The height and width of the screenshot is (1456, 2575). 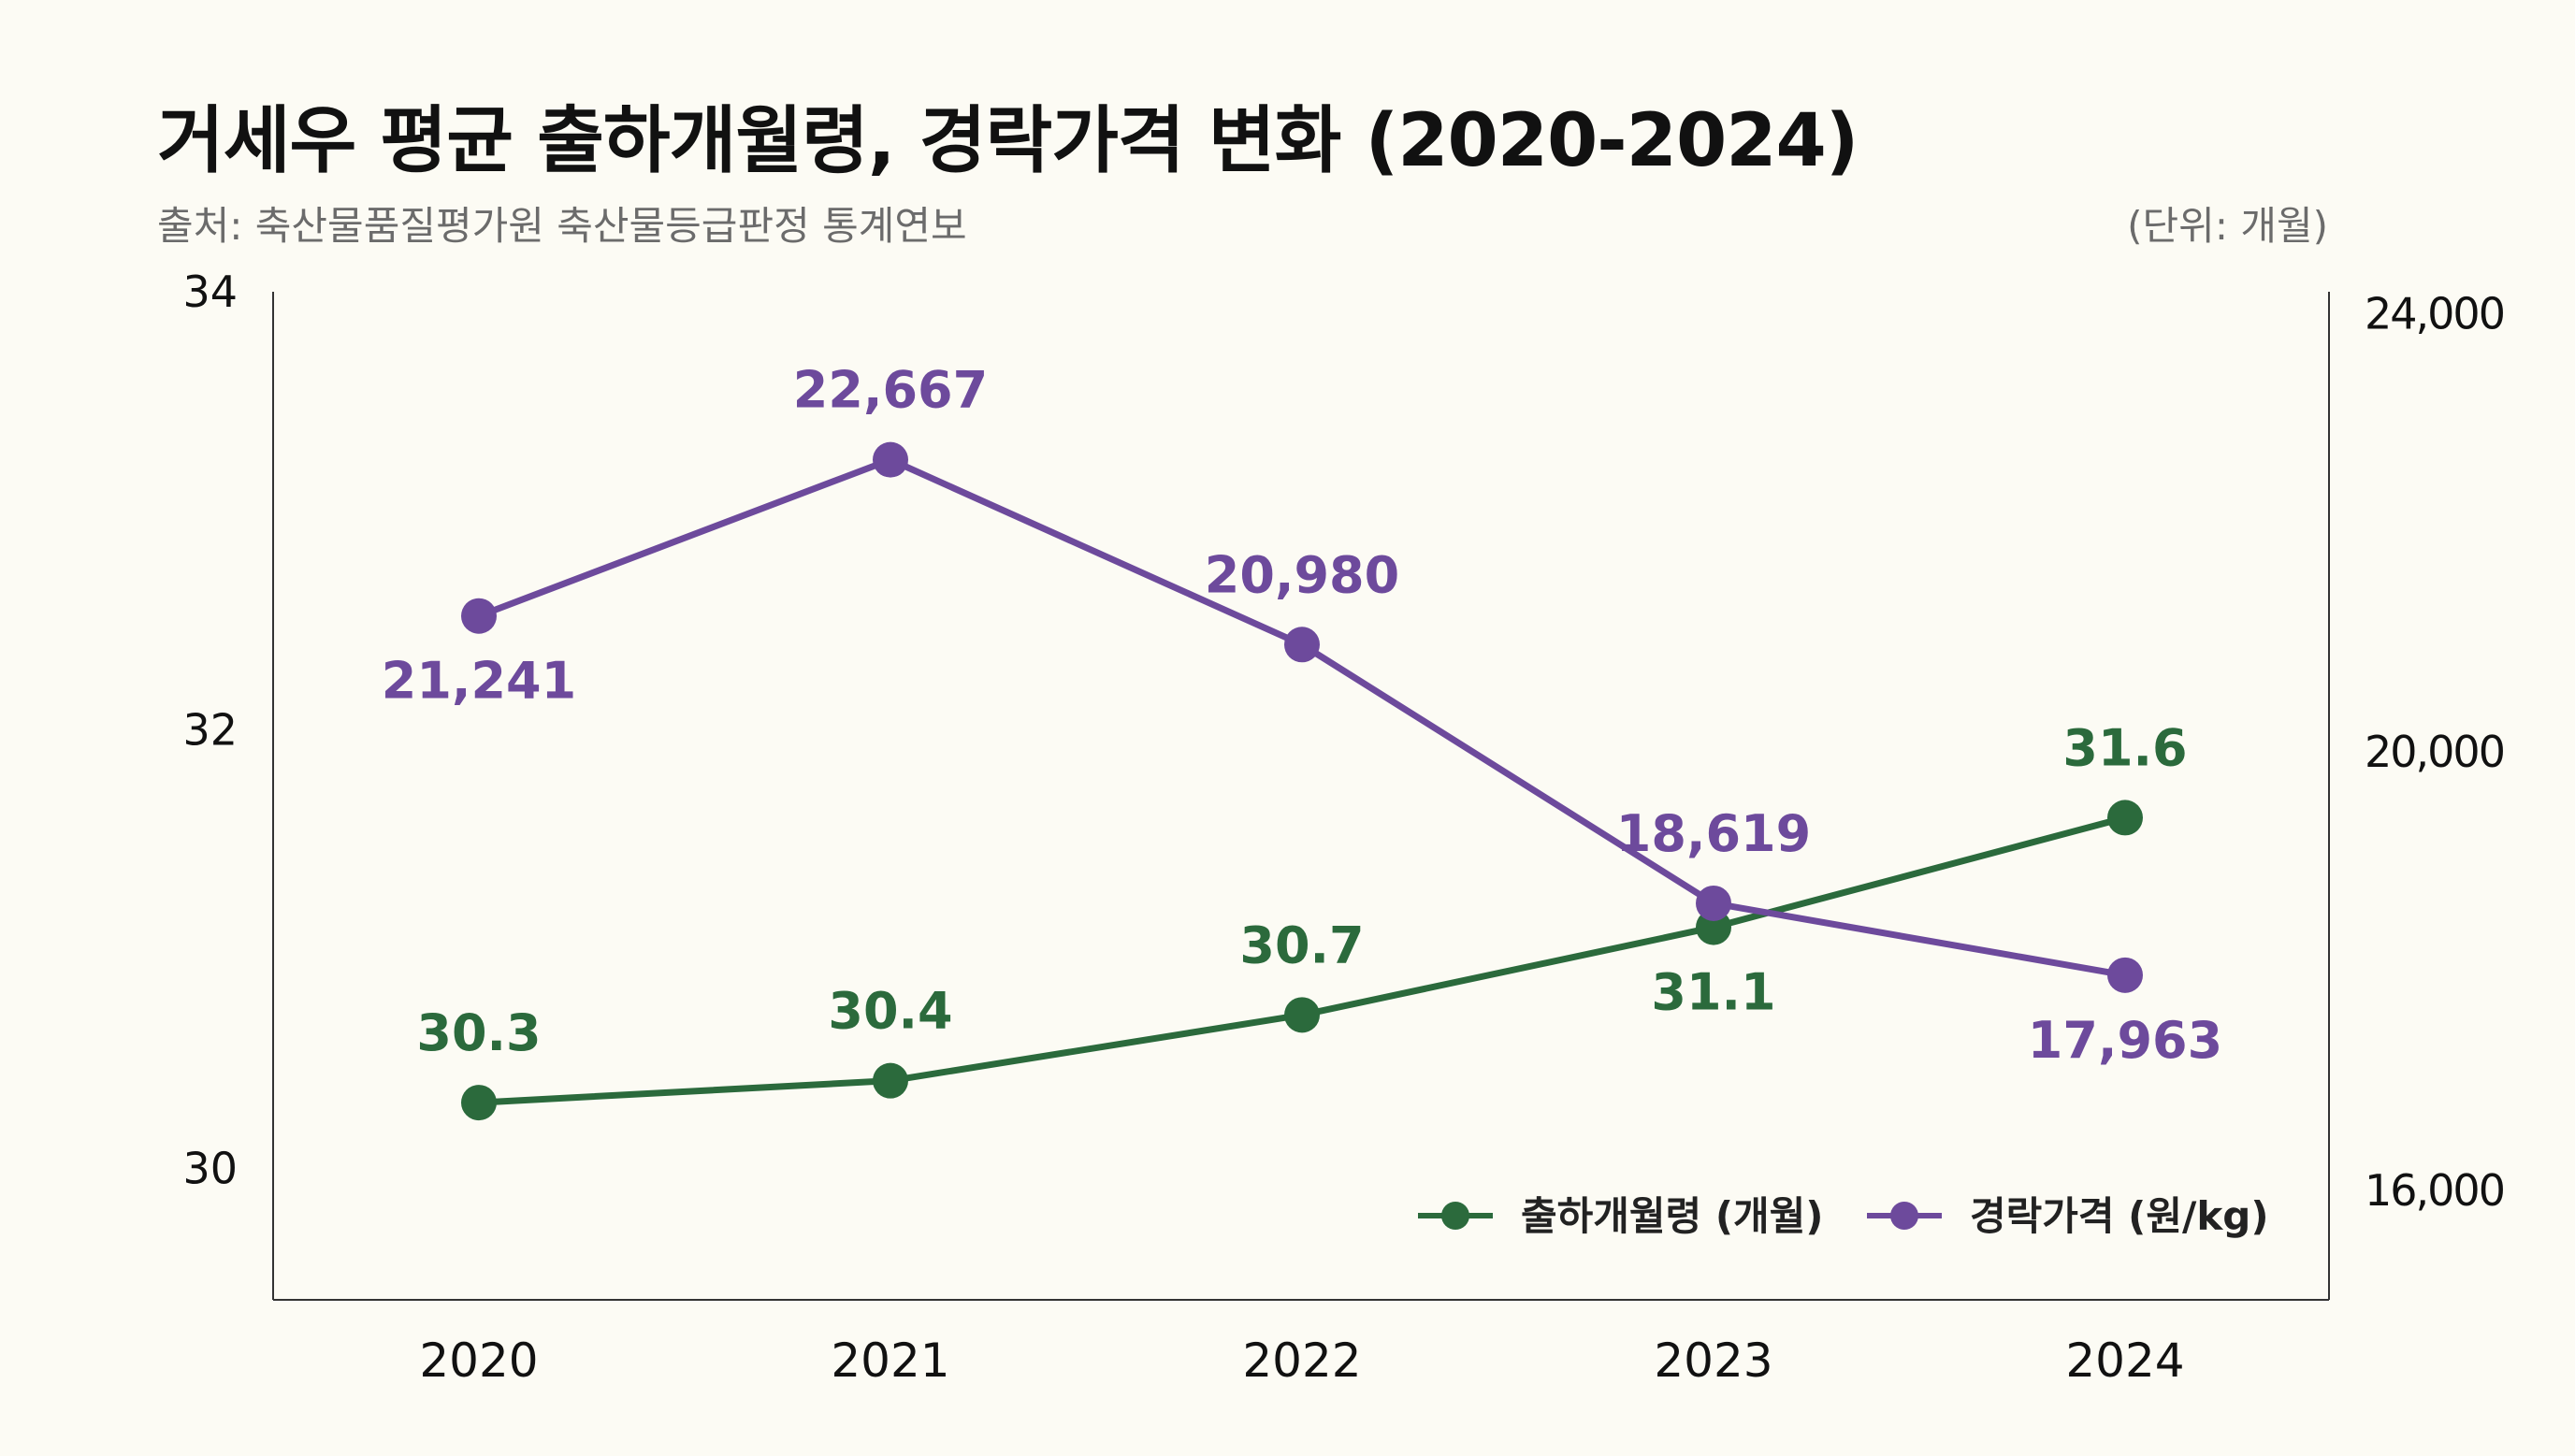 I want to click on data-label: 31.1, so click(x=1713, y=992).